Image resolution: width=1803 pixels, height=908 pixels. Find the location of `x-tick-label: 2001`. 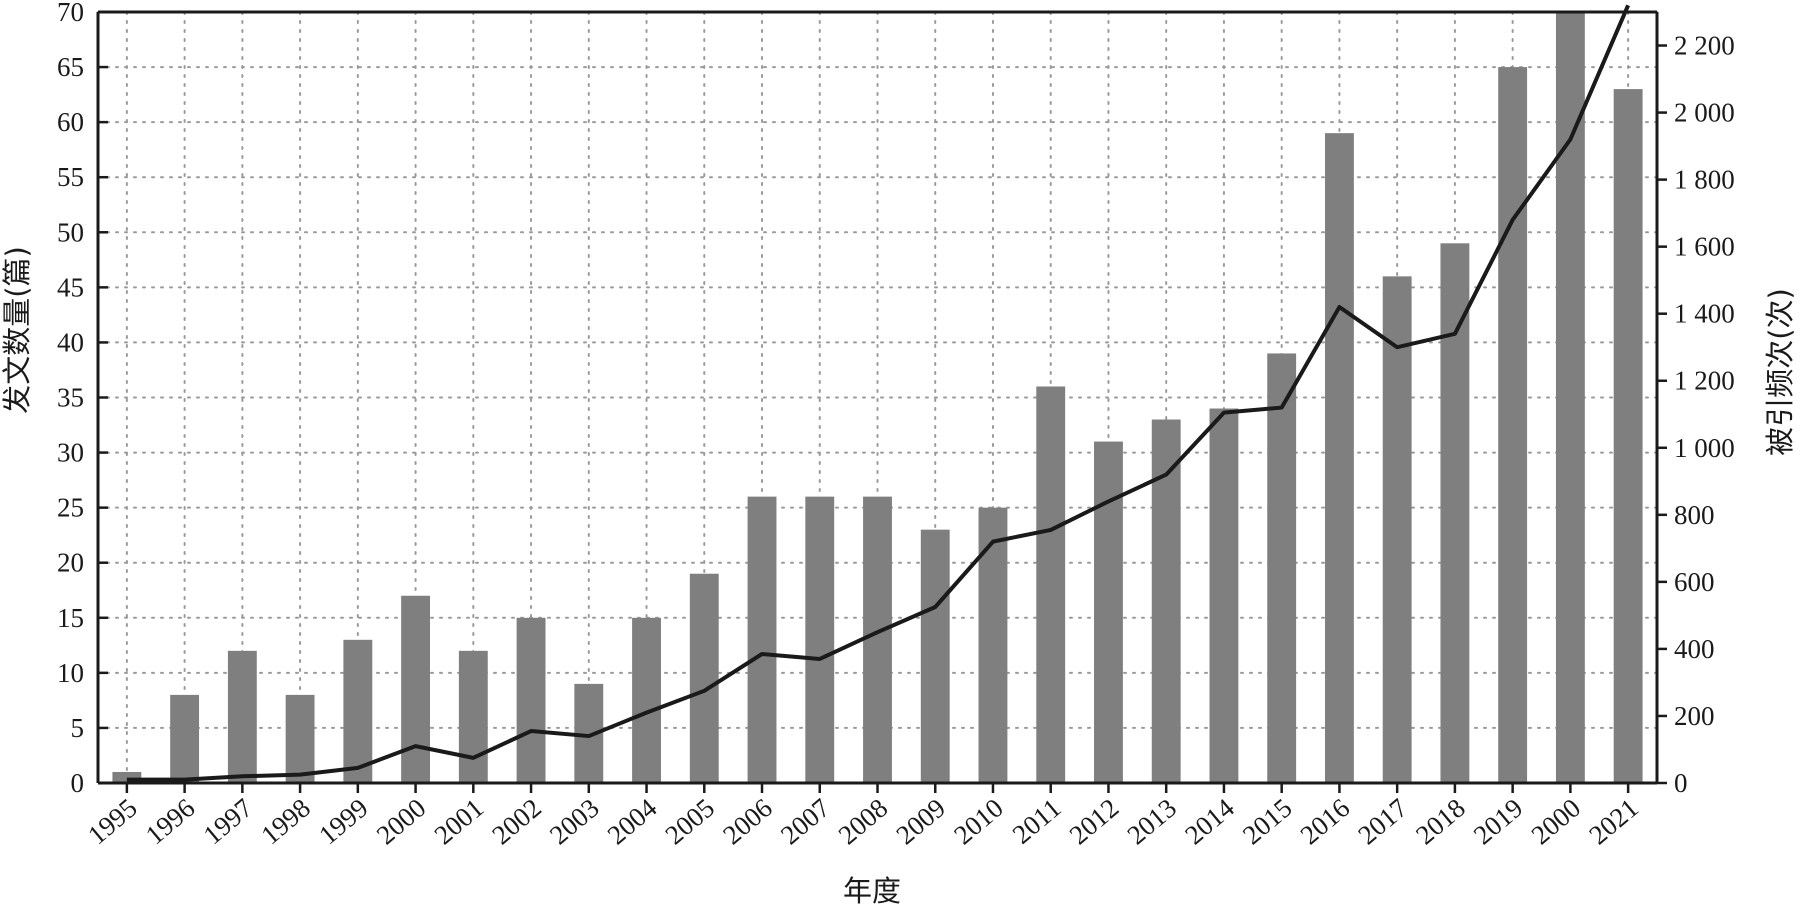

x-tick-label: 2001 is located at coordinates (459, 822).